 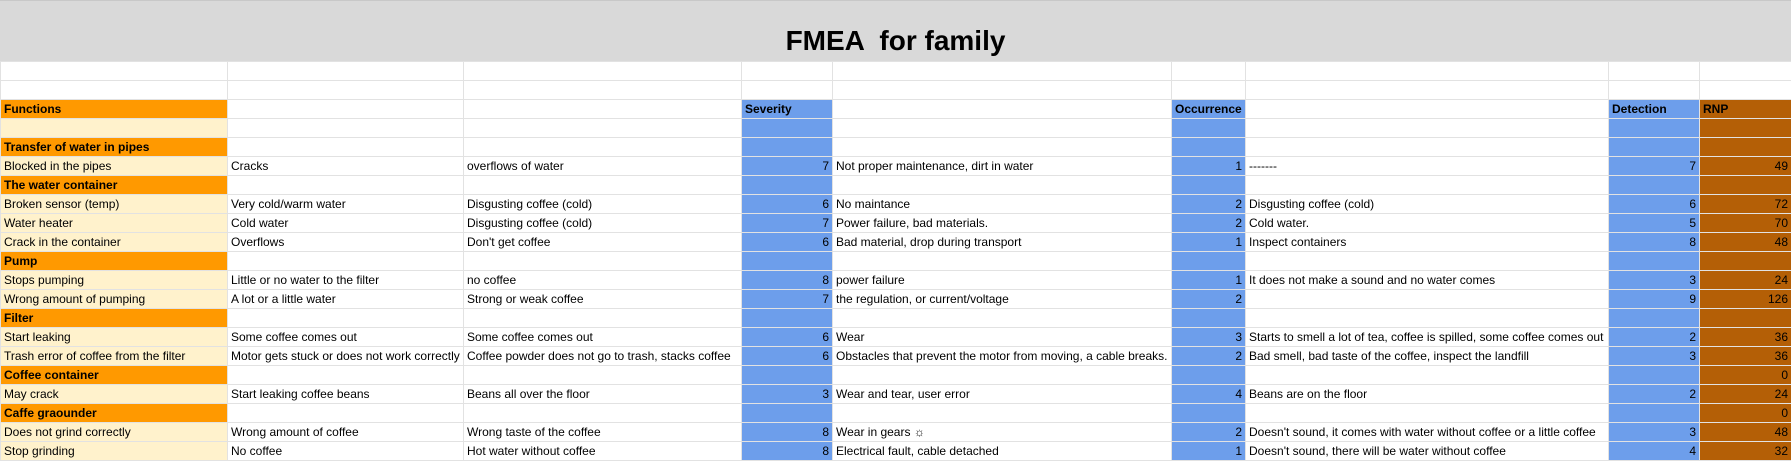 I want to click on effect-cell: overflows of water, so click(x=602, y=166).